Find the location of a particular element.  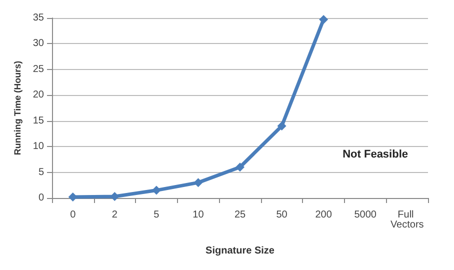

y-tick-label: 25 is located at coordinates (38, 69).